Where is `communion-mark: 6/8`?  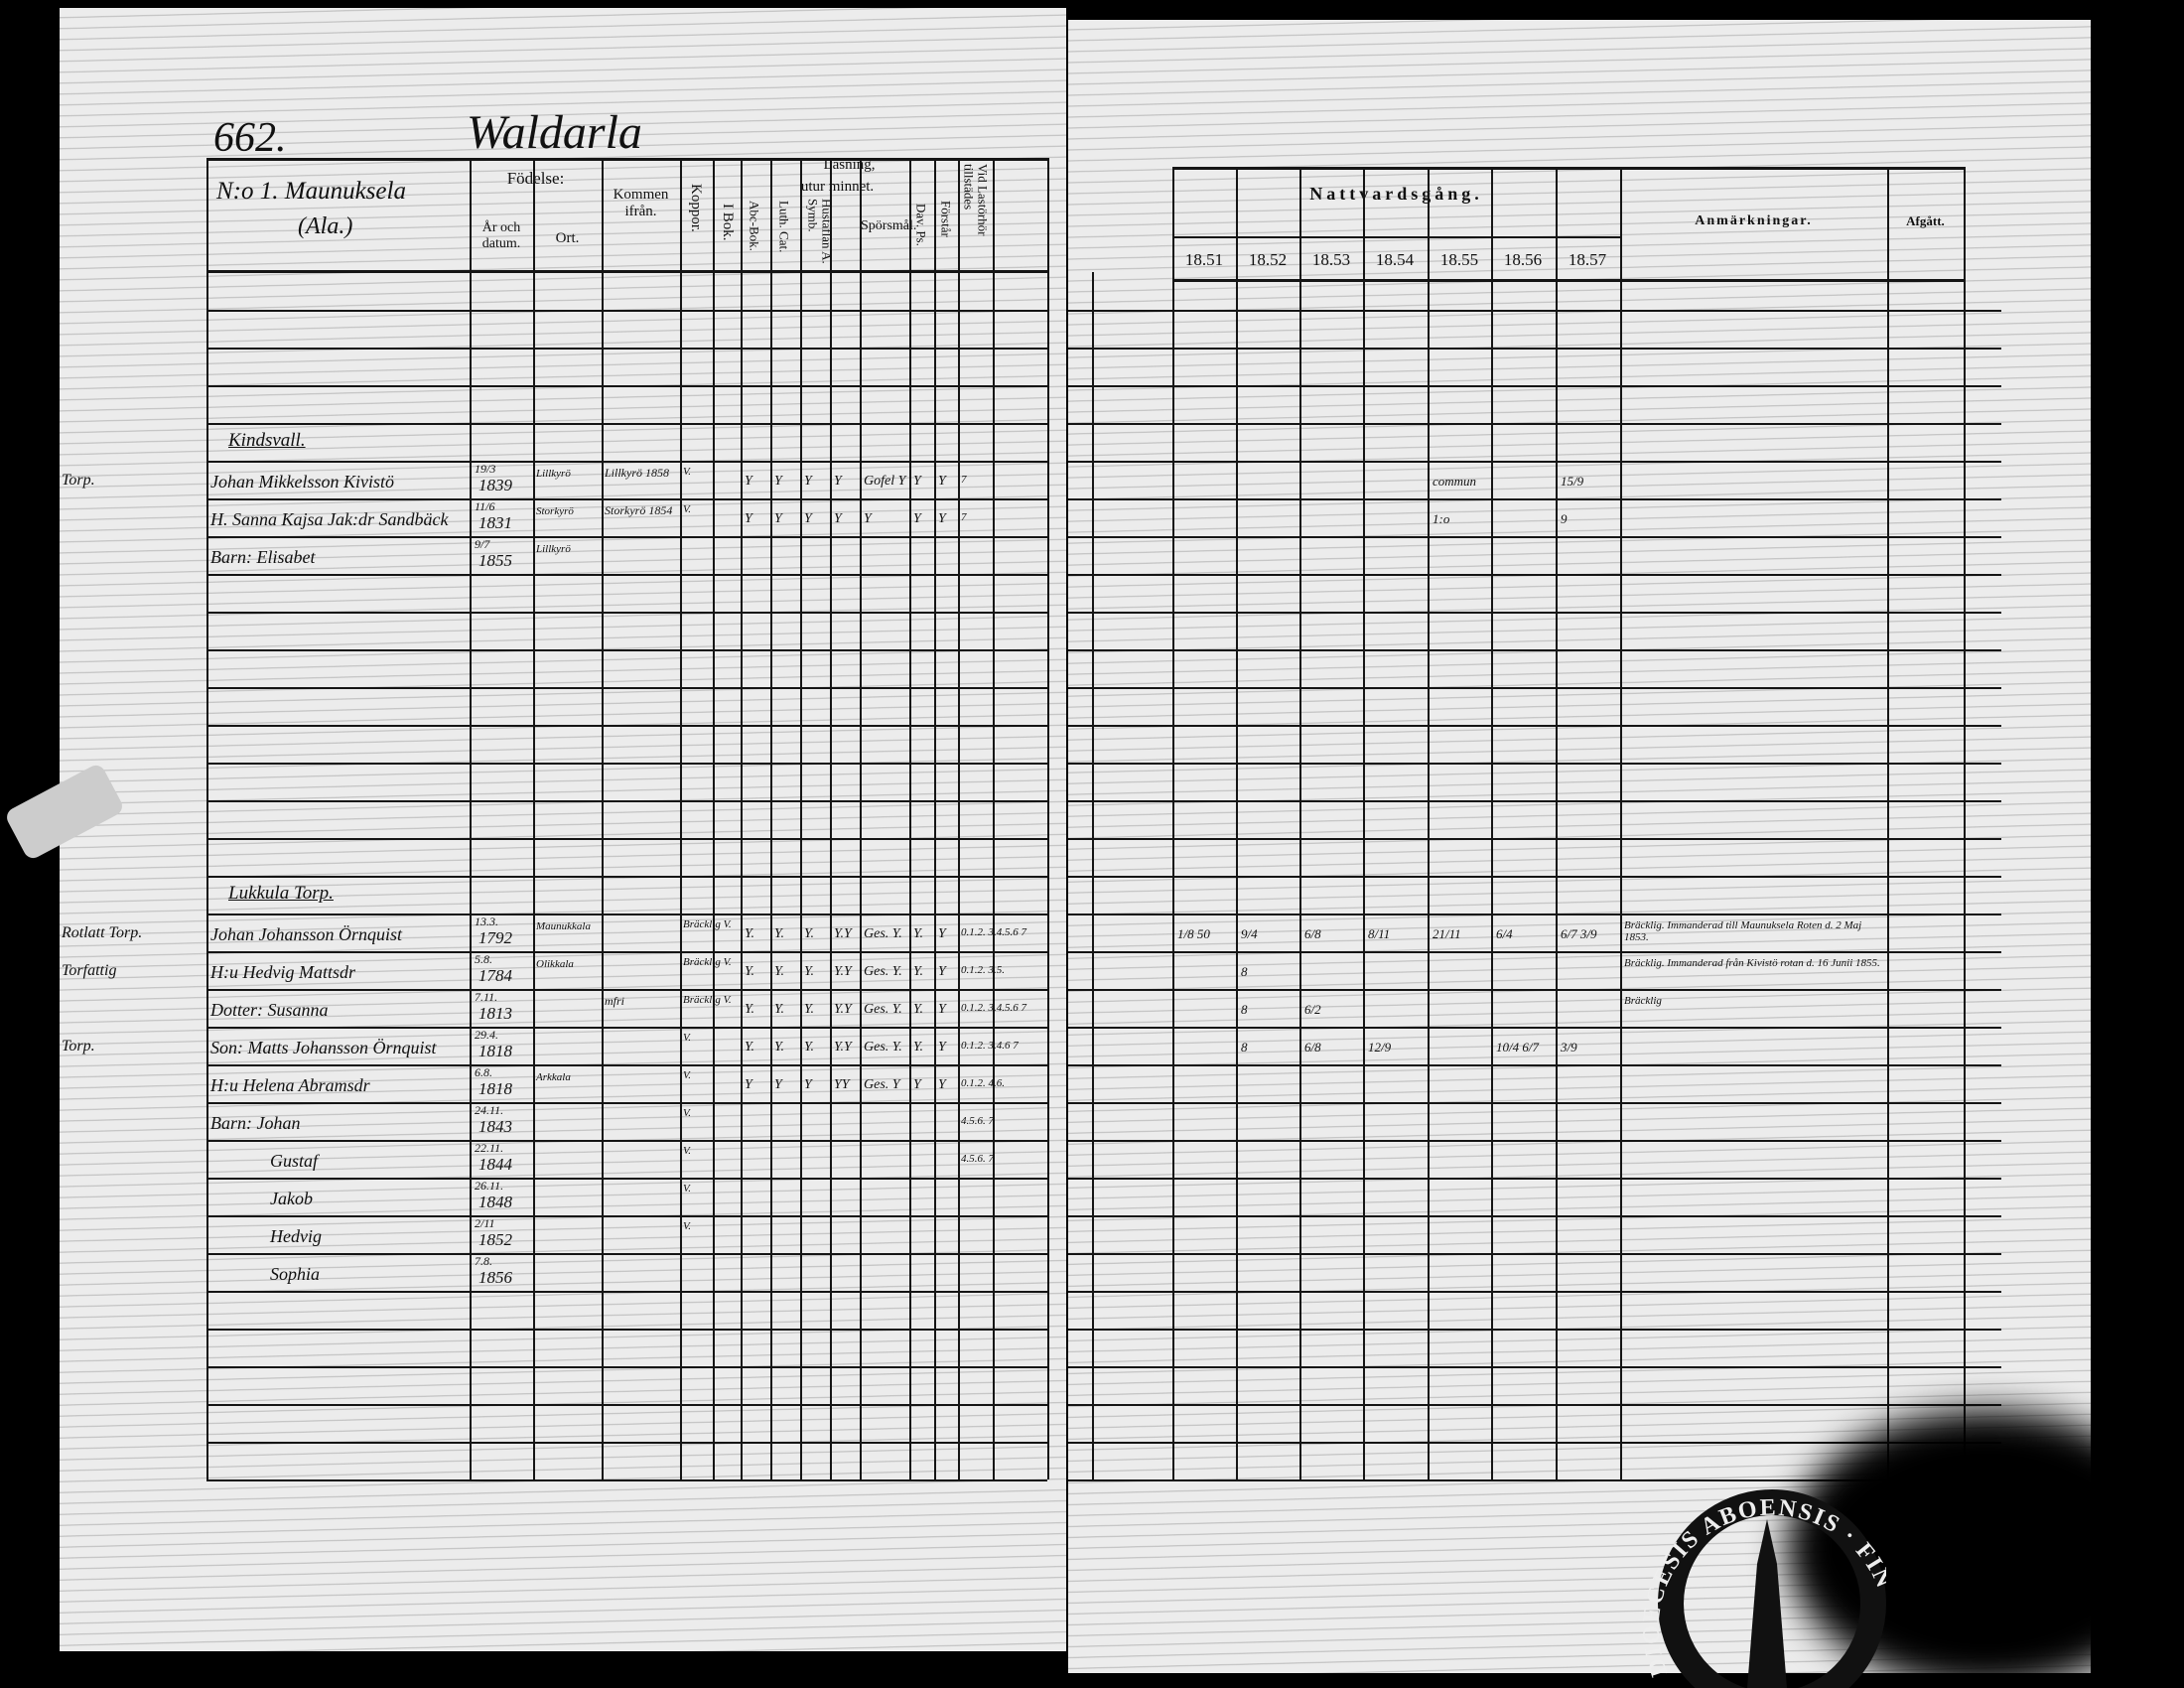
communion-mark: 6/8 is located at coordinates (1312, 933).